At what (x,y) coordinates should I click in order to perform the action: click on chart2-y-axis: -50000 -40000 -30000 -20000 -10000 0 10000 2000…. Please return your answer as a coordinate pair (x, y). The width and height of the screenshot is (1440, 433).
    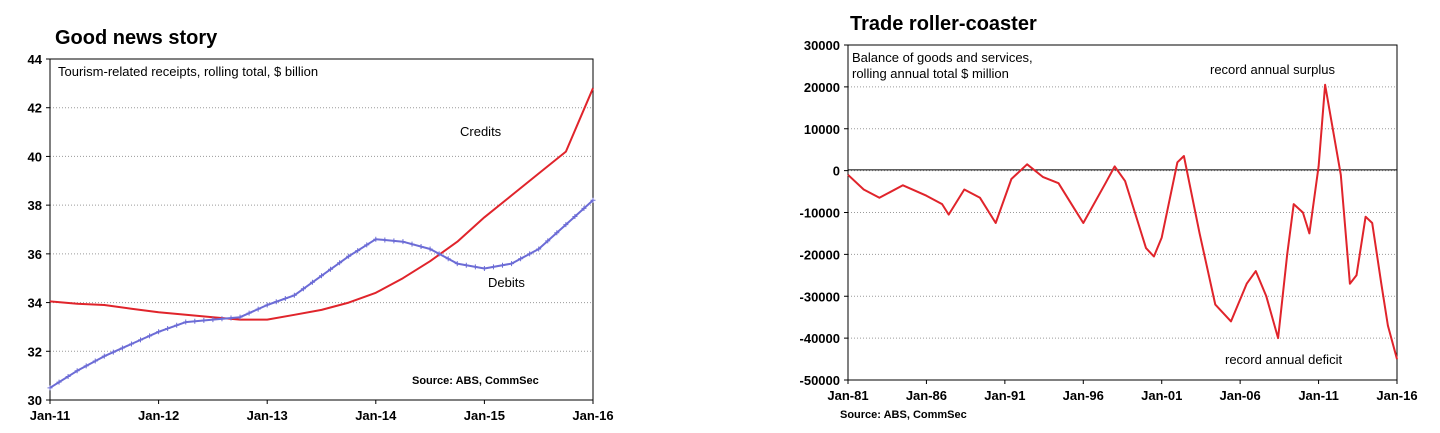
    Looking at the image, I should click on (824, 213).